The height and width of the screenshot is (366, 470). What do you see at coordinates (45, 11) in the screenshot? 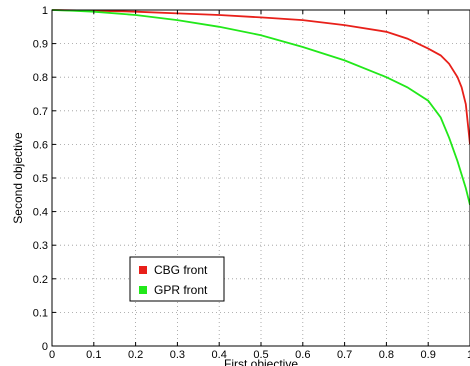
I see `y-tick-label: 1` at bounding box center [45, 11].